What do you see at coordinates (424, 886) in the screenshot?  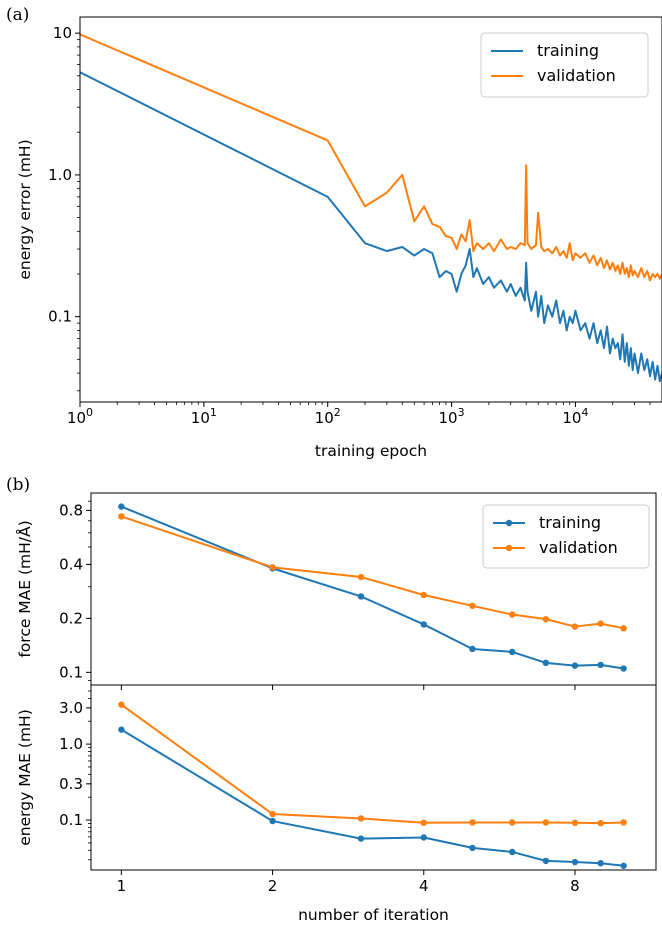 I see `x-tick-label: 4` at bounding box center [424, 886].